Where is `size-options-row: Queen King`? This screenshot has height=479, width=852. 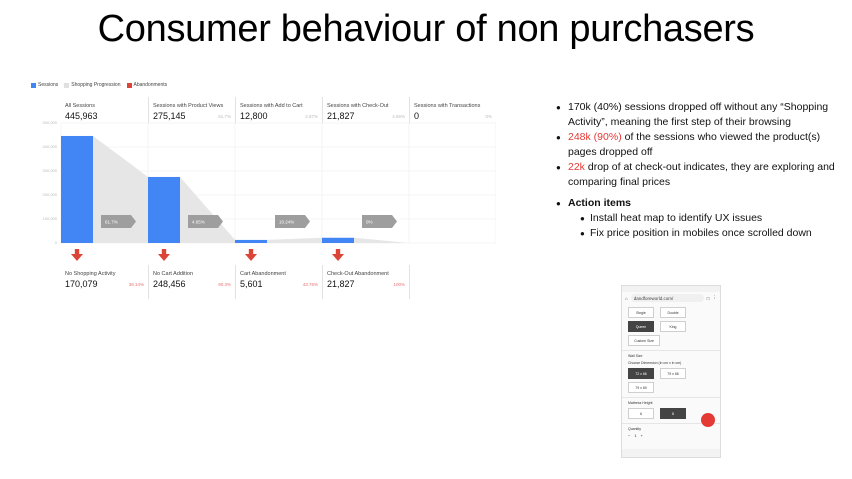
size-options-row: Queen King is located at coordinates (674, 326).